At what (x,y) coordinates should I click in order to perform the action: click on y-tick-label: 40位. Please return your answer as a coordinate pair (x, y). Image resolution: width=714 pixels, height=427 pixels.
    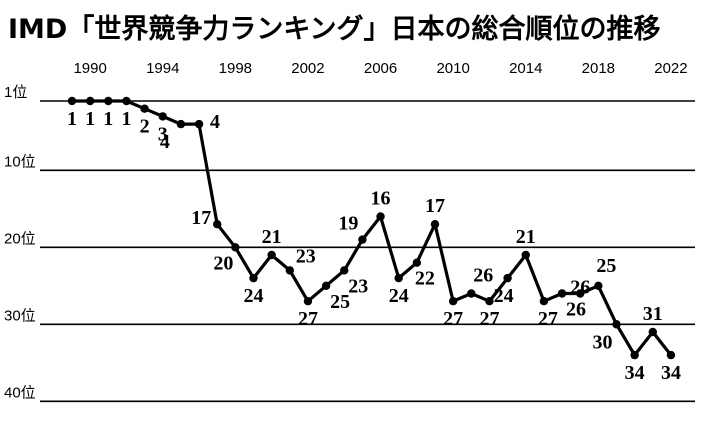
    Looking at the image, I should click on (20, 392).